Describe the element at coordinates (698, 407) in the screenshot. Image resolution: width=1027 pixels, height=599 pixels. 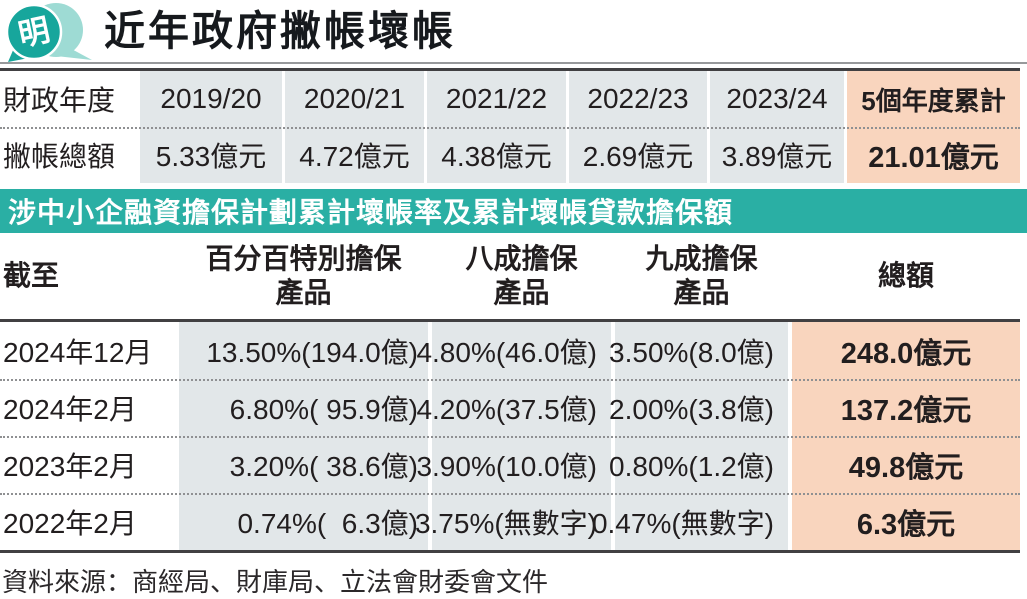
I see `value-90pc: 2.00%(3.8億)` at that location.